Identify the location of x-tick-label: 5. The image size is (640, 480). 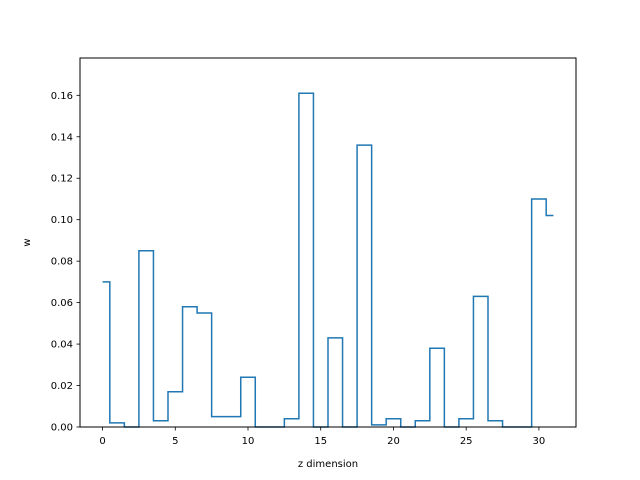
(175, 441).